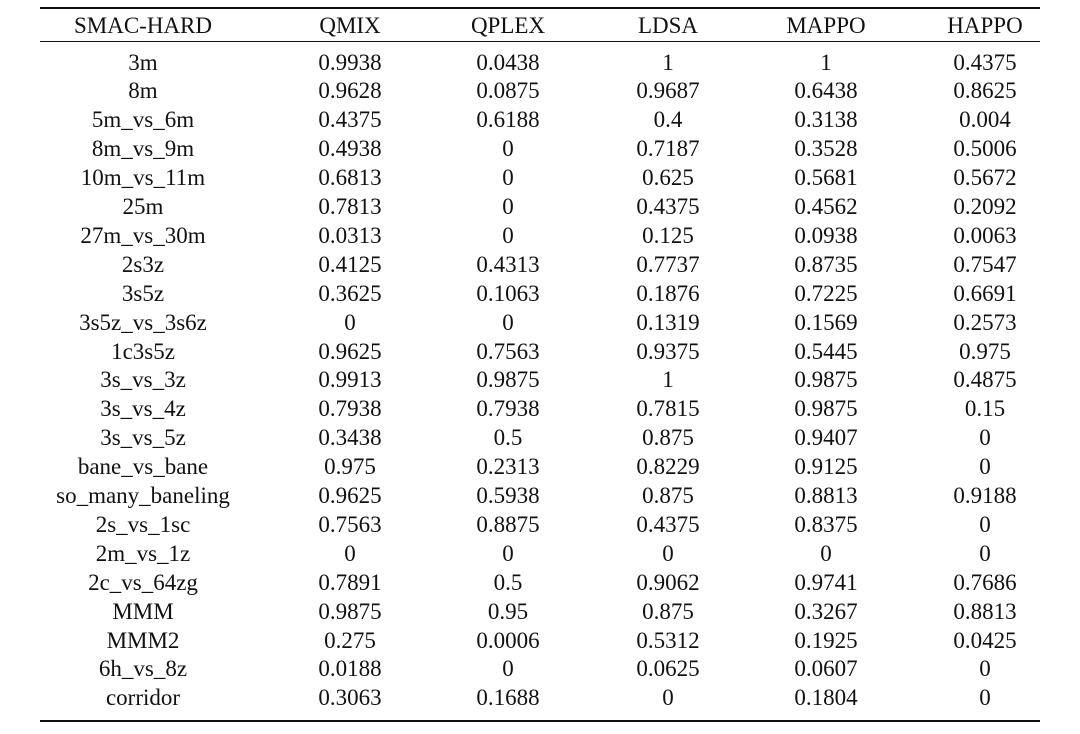 The image size is (1080, 734). Describe the element at coordinates (350, 698) in the screenshot. I see `table-cell: 0.3063` at that location.